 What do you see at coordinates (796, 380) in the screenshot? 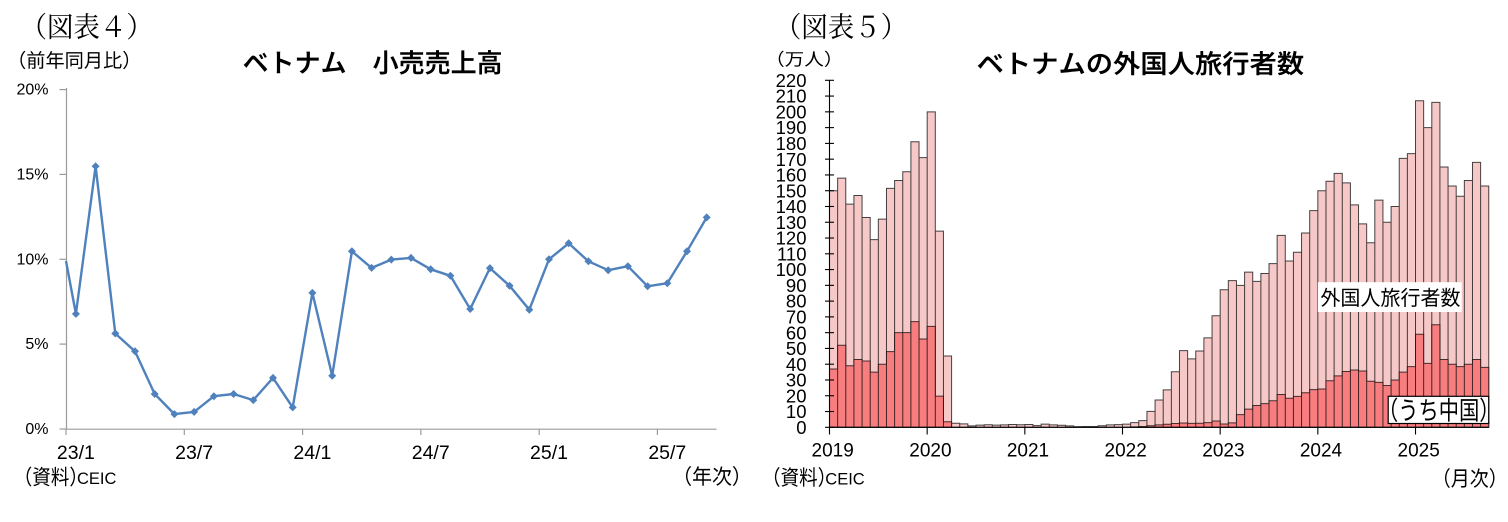
I see `svg-text: 30` at bounding box center [796, 380].